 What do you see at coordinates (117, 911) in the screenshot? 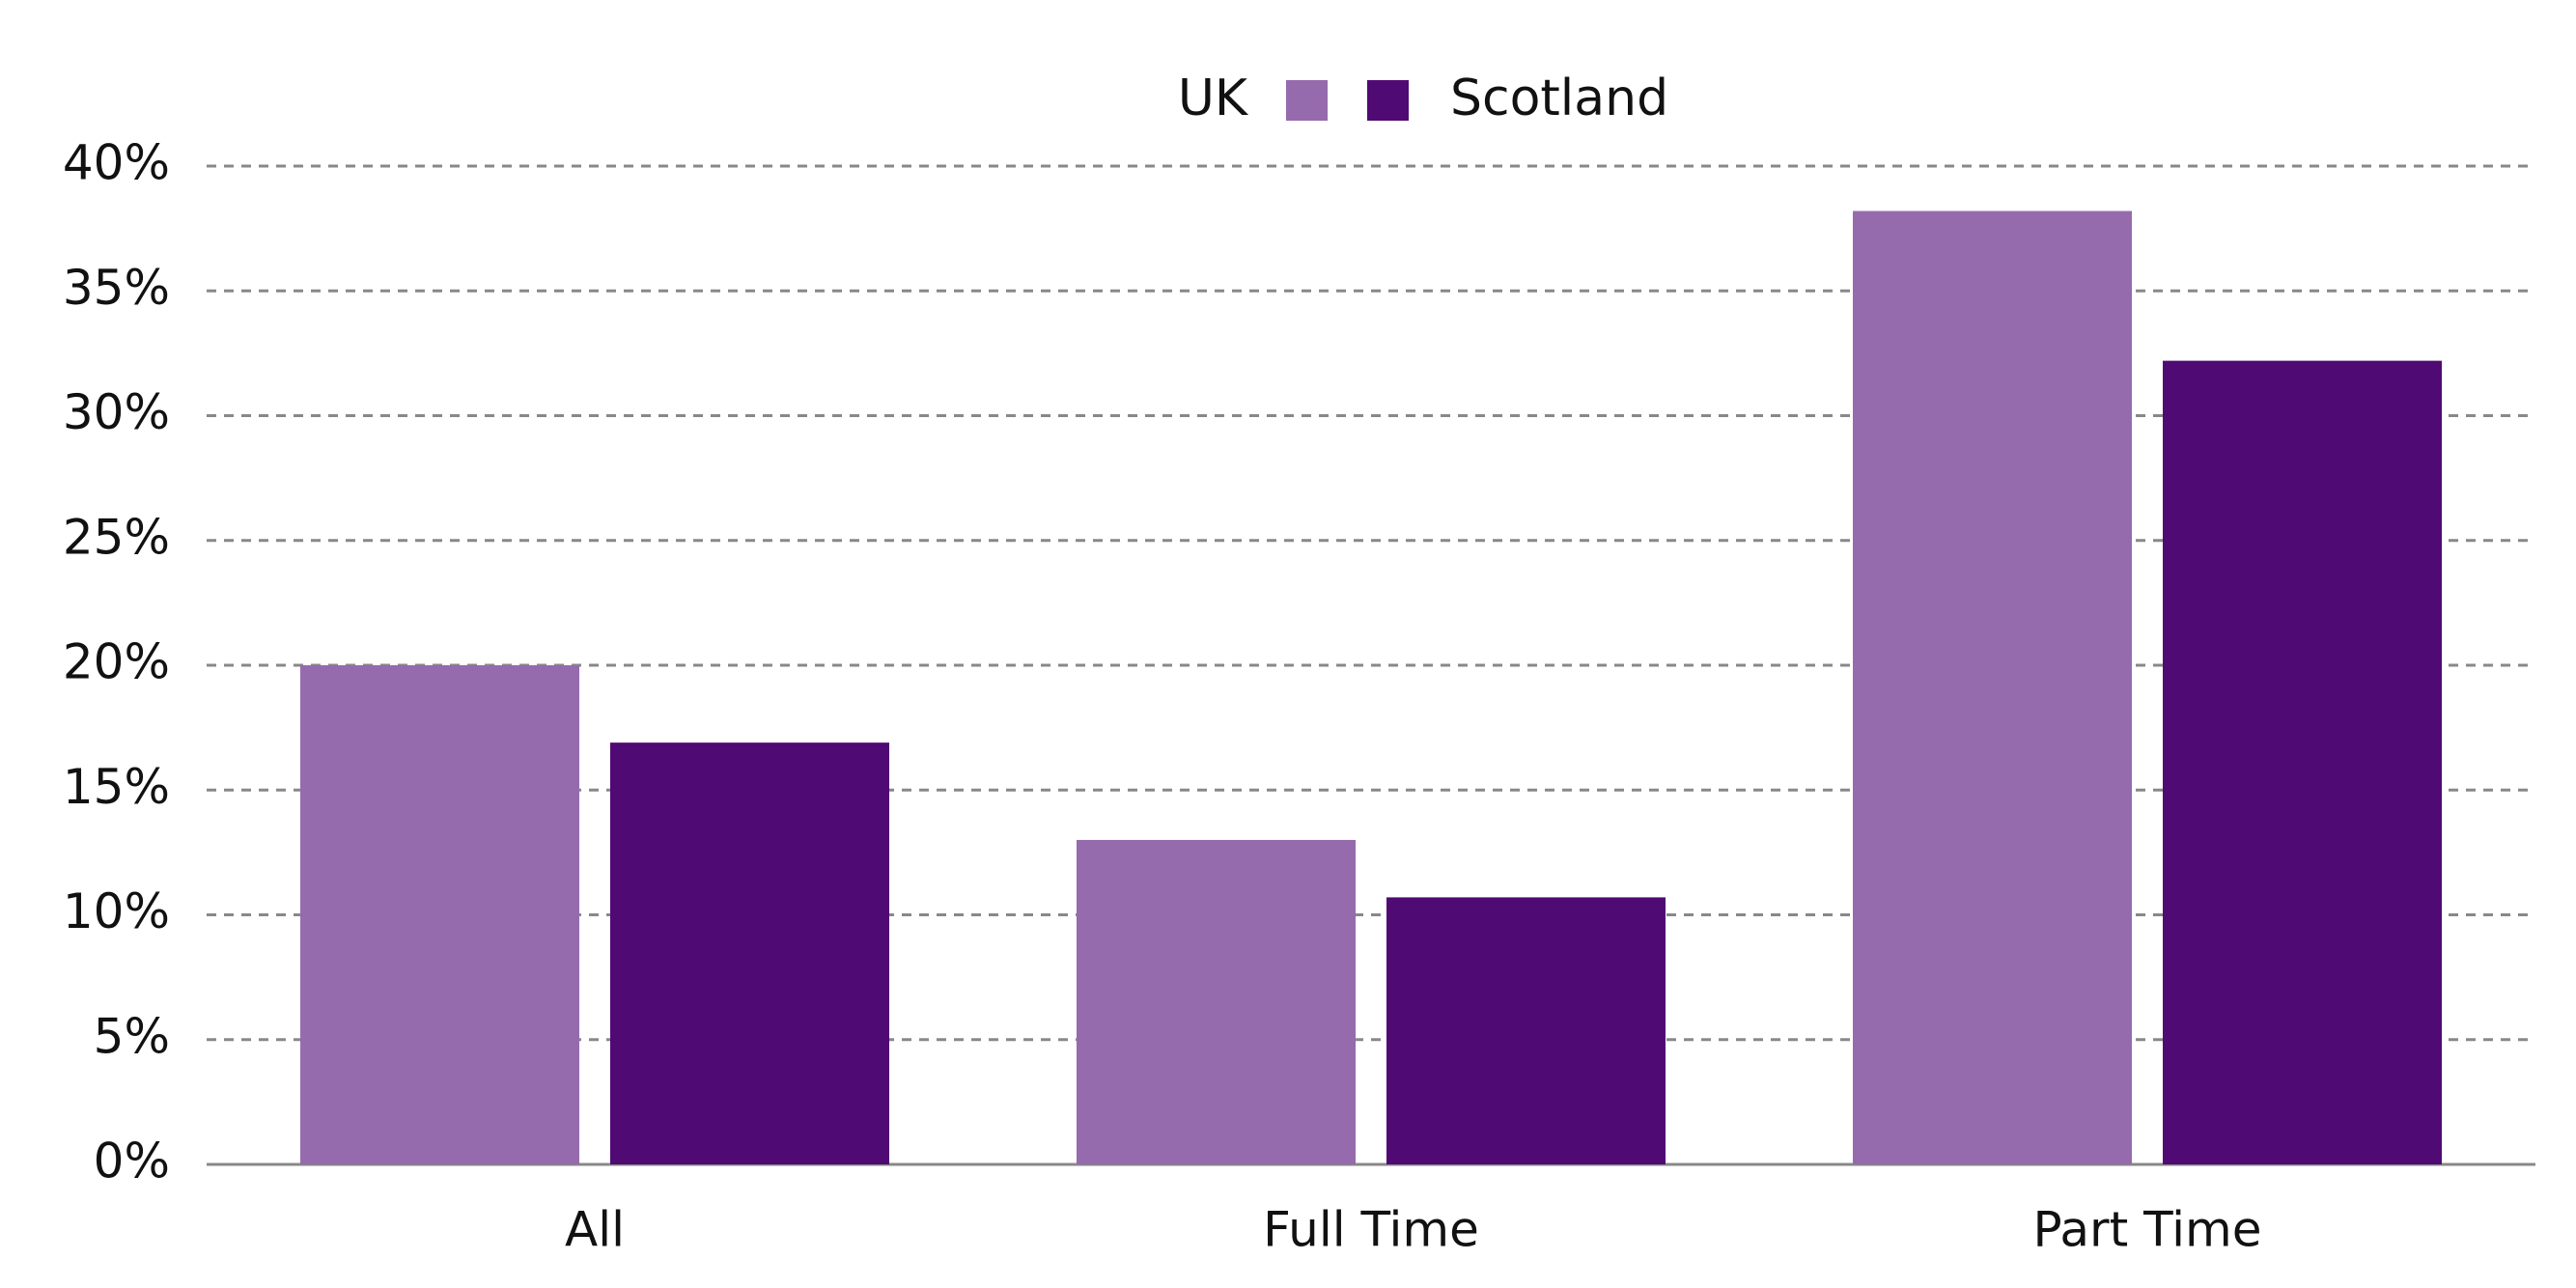
I see `y-tick-label: 10%` at bounding box center [117, 911].